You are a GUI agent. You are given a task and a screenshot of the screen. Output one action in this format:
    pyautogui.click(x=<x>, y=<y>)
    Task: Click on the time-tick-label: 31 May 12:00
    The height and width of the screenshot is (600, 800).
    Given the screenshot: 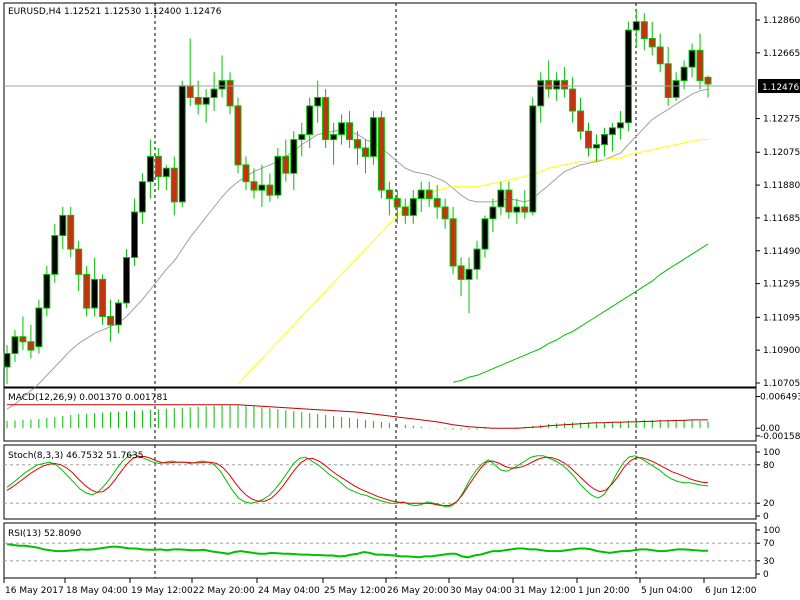 What is the action you would take?
    pyautogui.click(x=545, y=591)
    